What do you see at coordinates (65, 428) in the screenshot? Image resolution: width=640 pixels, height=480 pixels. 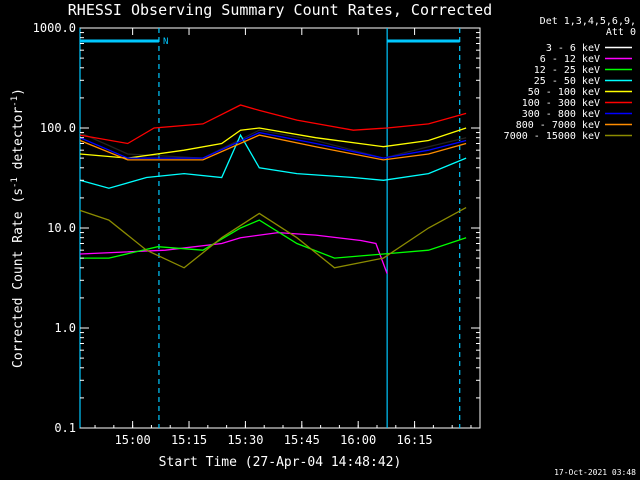 I see `y-tick-label-4: 0.1` at bounding box center [65, 428].